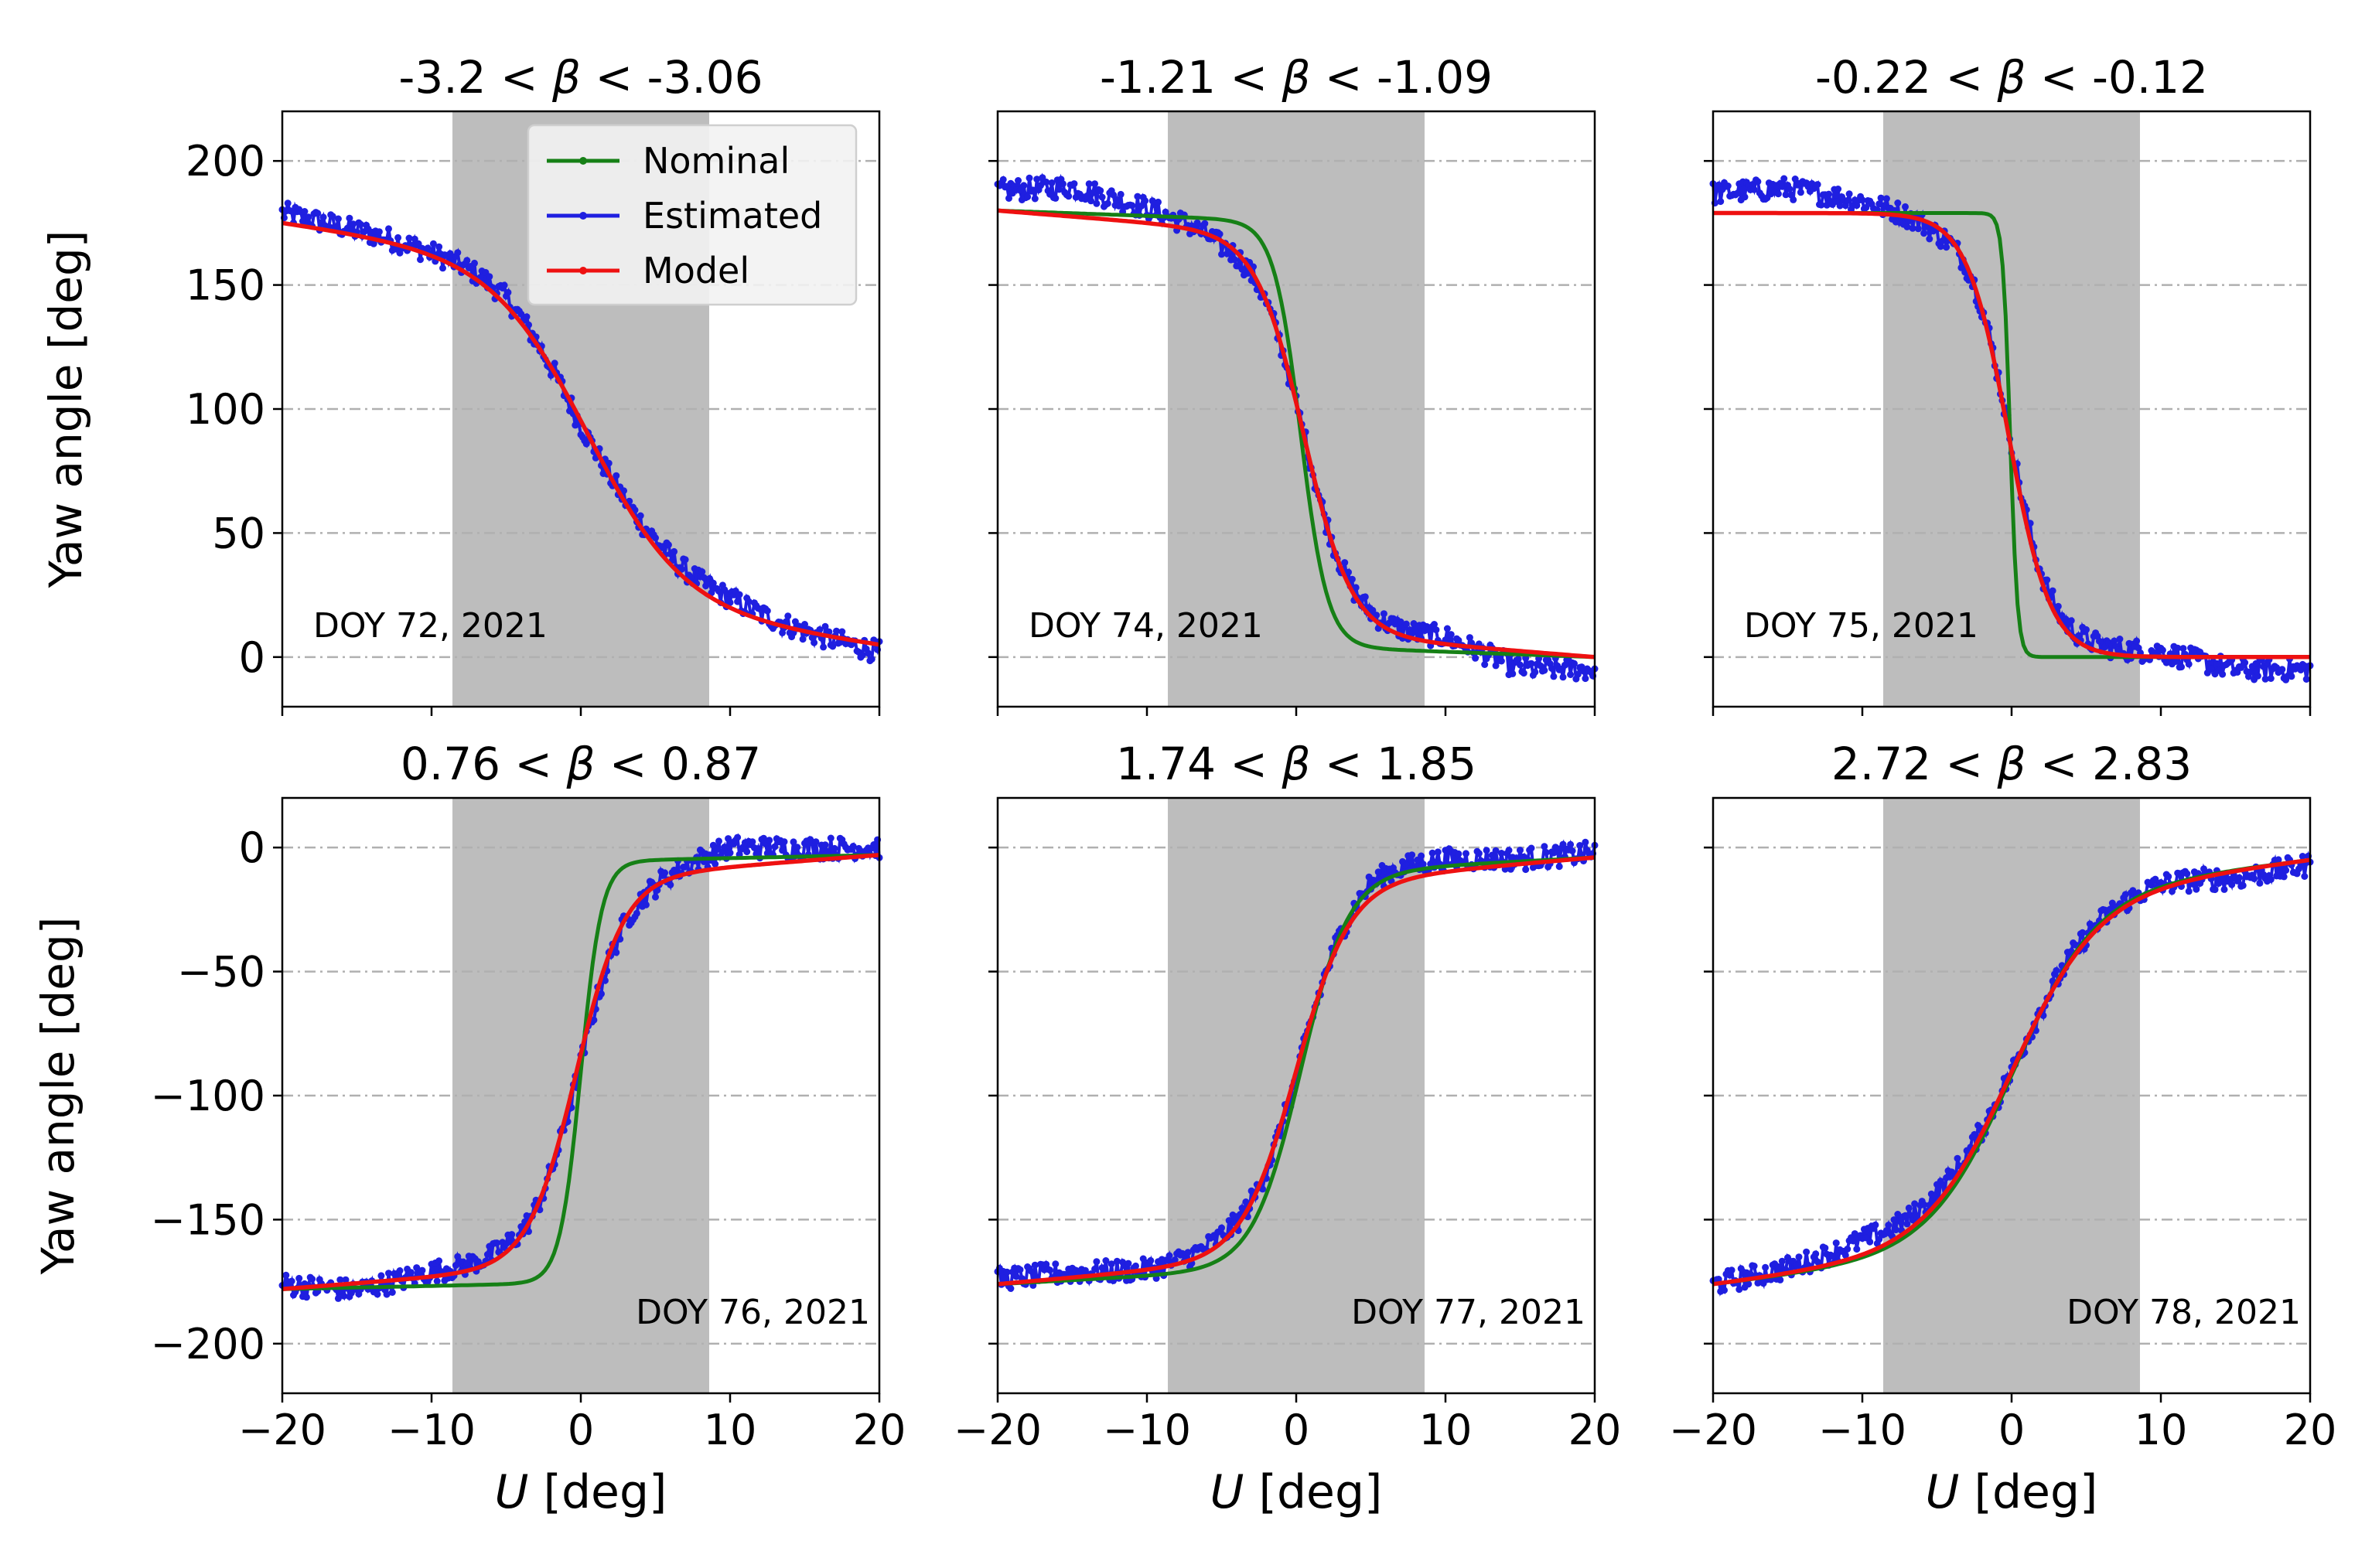  I want to click on x-tick-label: 10, so click(2161, 1430).